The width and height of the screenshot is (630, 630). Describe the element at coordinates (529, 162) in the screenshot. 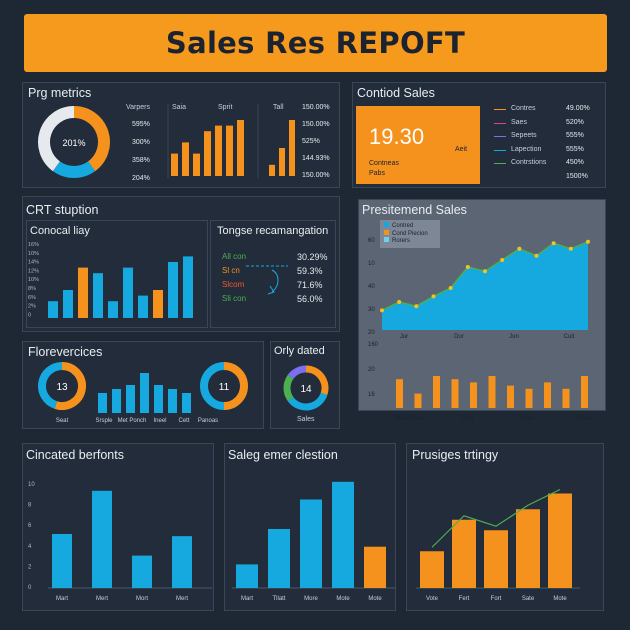

I see `row-label: Contrstions` at that location.